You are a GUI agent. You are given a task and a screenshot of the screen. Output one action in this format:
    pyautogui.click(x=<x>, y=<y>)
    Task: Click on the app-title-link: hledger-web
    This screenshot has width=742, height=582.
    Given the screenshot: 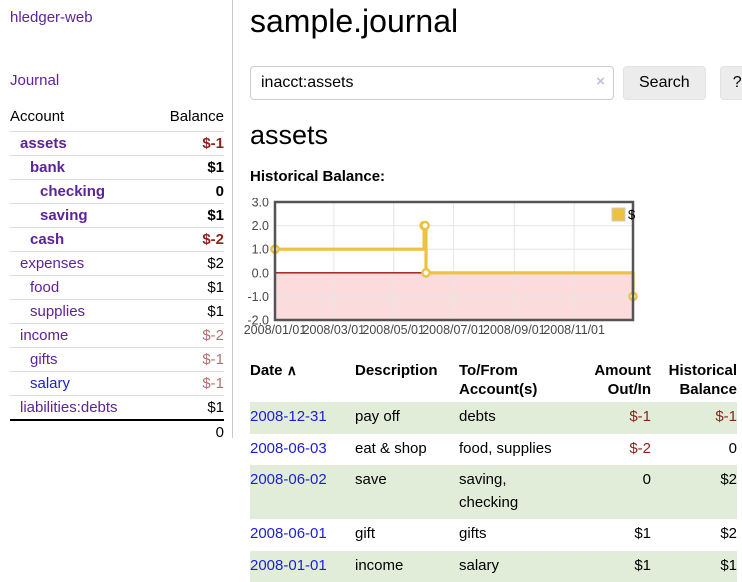 What is the action you would take?
    pyautogui.click(x=51, y=17)
    